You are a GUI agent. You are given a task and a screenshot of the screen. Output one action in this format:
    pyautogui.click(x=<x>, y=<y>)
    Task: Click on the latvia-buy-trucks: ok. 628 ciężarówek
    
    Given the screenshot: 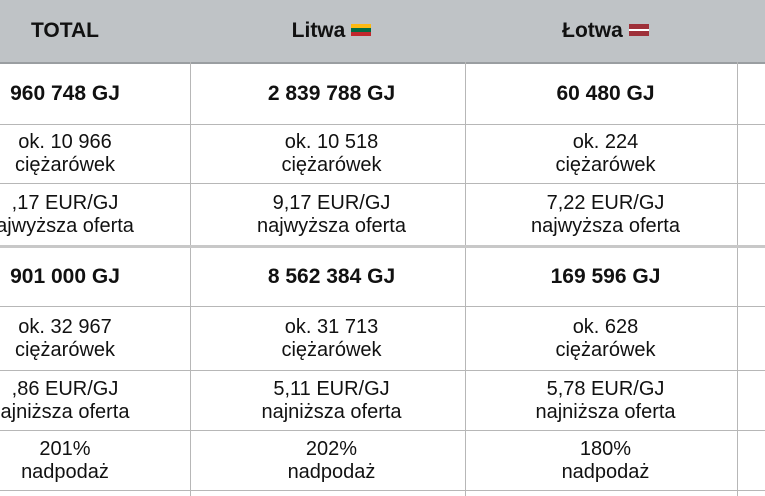 What is the action you would take?
    pyautogui.click(x=605, y=338)
    